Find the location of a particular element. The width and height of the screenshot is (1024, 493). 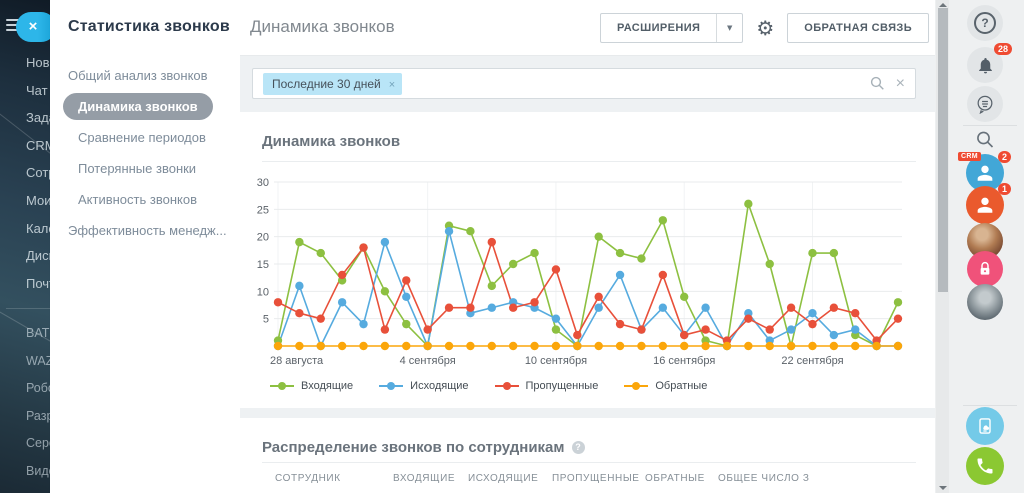

search-icon is located at coordinates (877, 83).